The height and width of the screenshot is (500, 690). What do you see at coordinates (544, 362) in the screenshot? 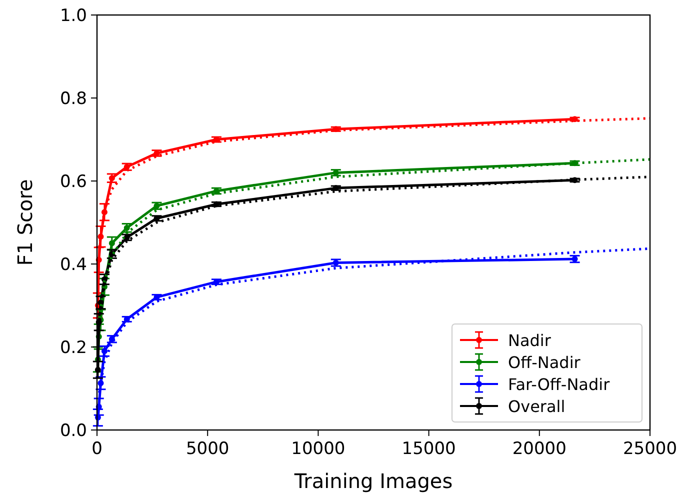
I see `legend-label: Off-Nadir` at bounding box center [544, 362].